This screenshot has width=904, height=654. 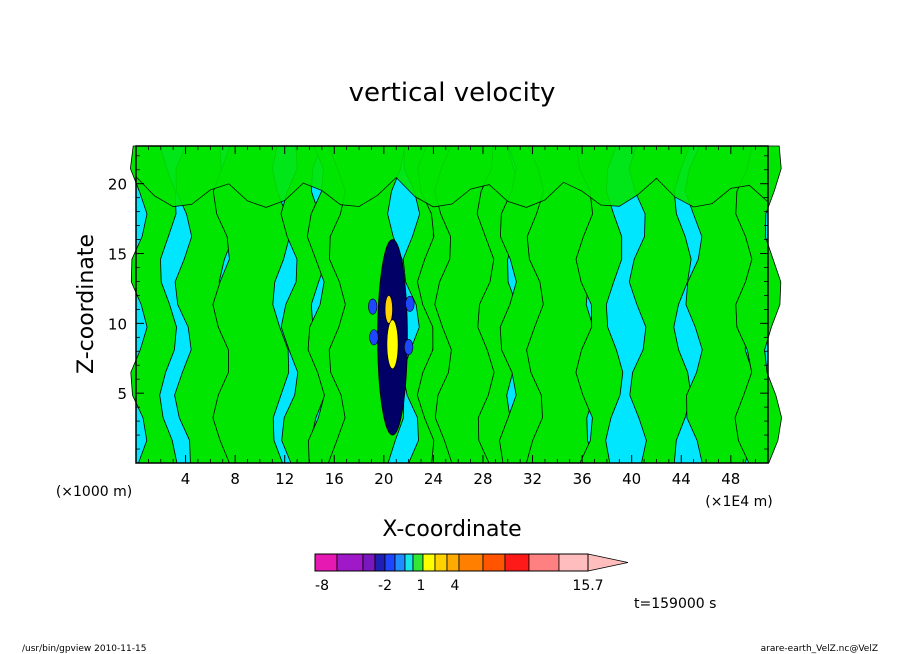 I want to click on x-axis-unit-right: (×1E4 m), so click(x=738, y=502).